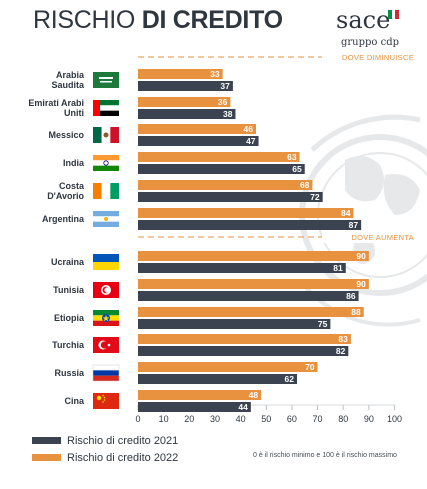  Describe the element at coordinates (66, 191) in the screenshot. I see `category-label: Costa D'Avorio` at that location.